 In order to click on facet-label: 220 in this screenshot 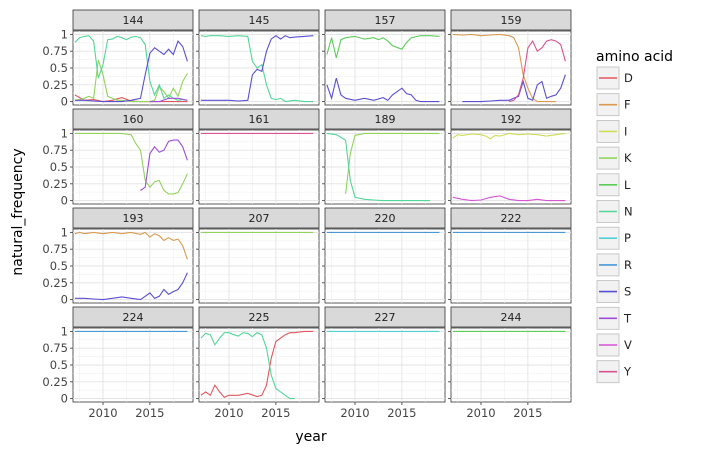, I will do `click(385, 218)`.